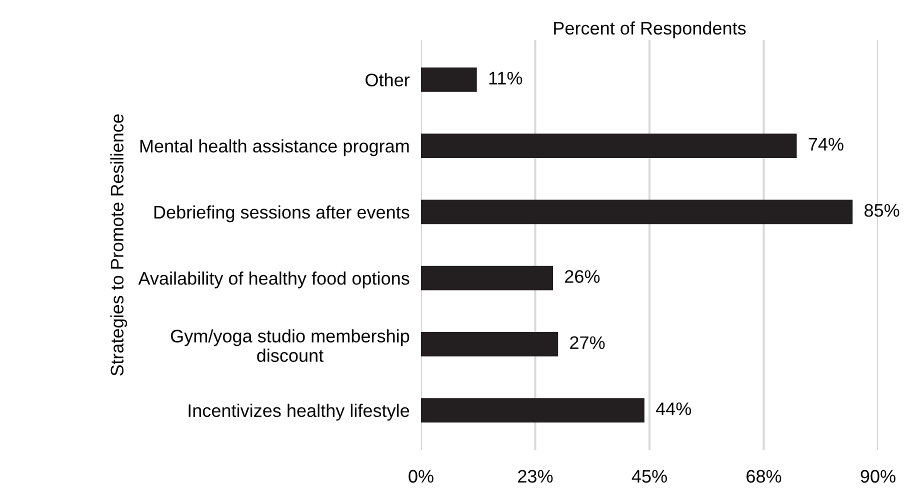  I want to click on data-label: 26%, so click(582, 276).